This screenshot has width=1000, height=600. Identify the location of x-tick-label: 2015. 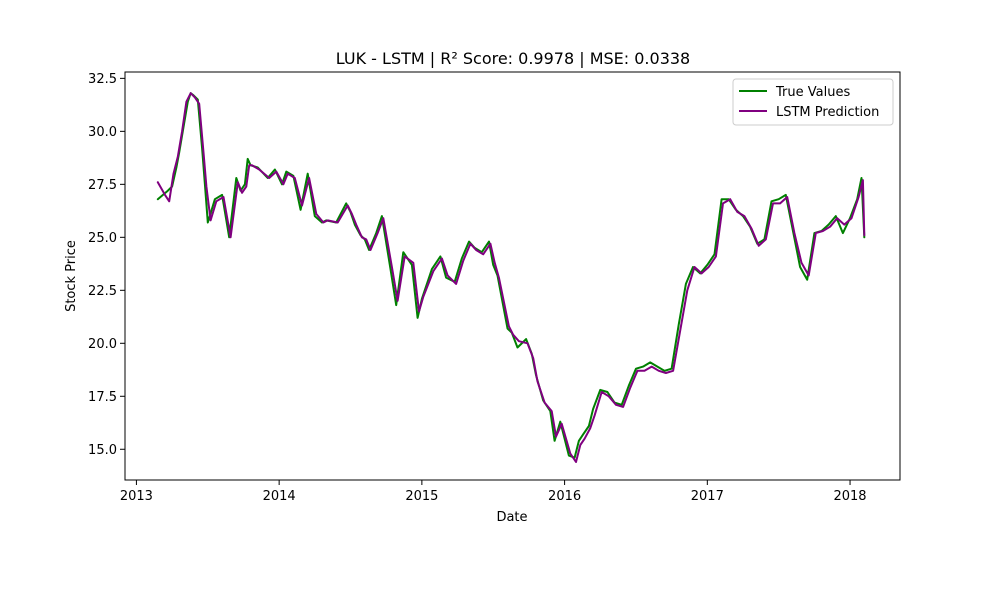
(421, 496).